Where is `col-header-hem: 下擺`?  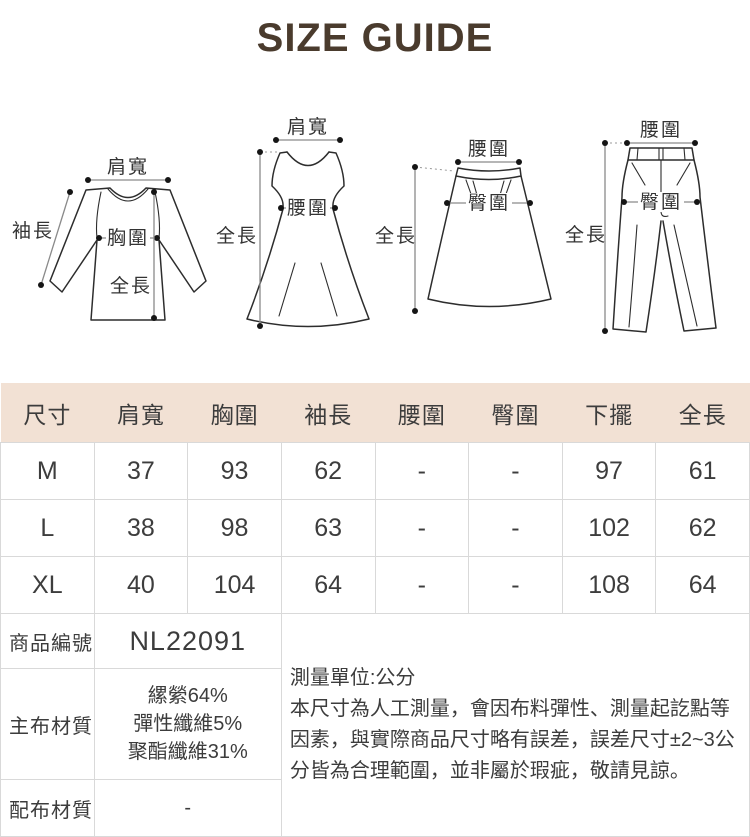 col-header-hem: 下擺 is located at coordinates (609, 413).